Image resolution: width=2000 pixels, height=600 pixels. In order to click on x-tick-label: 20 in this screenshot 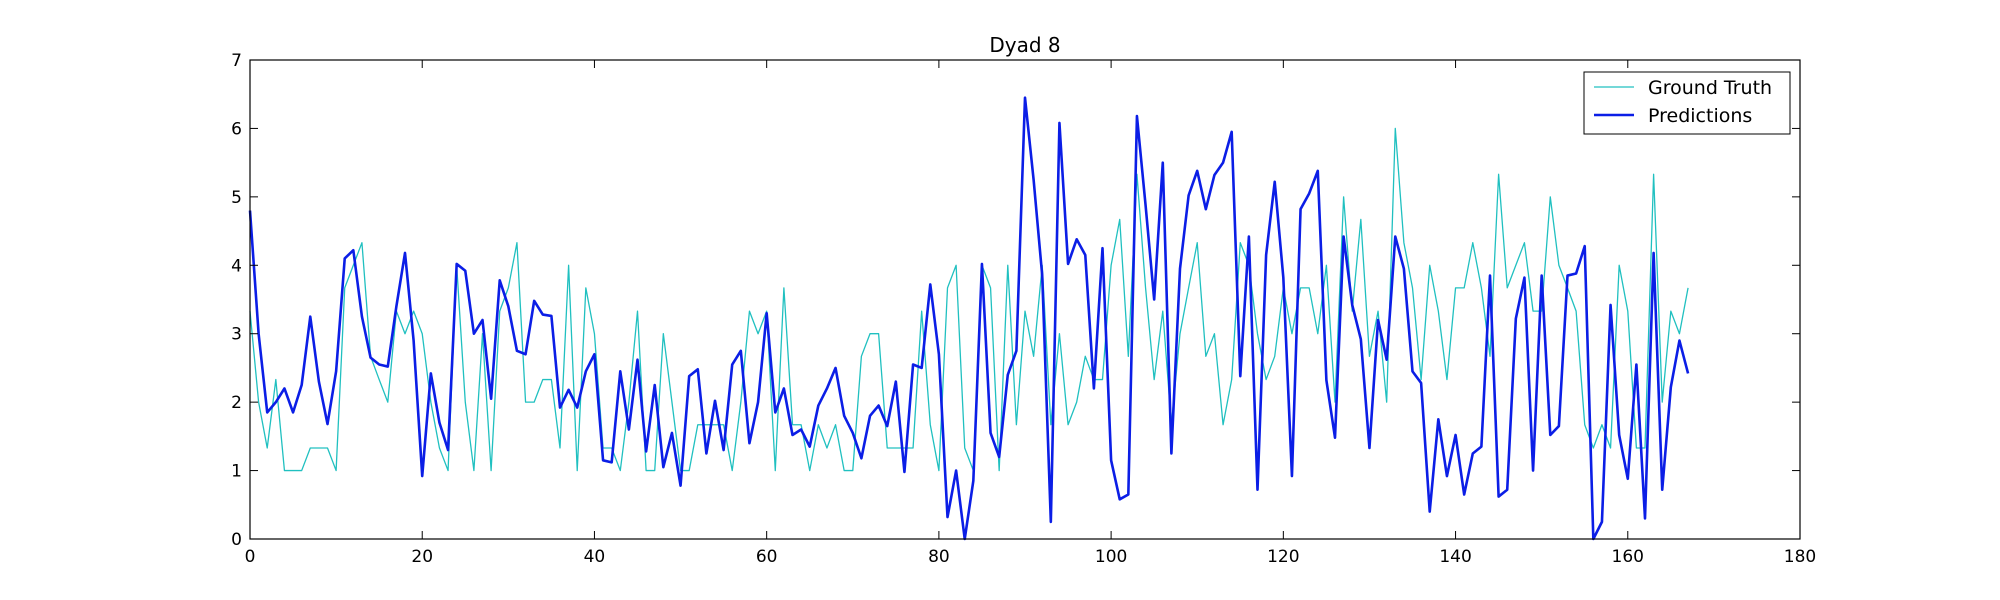, I will do `click(422, 557)`.